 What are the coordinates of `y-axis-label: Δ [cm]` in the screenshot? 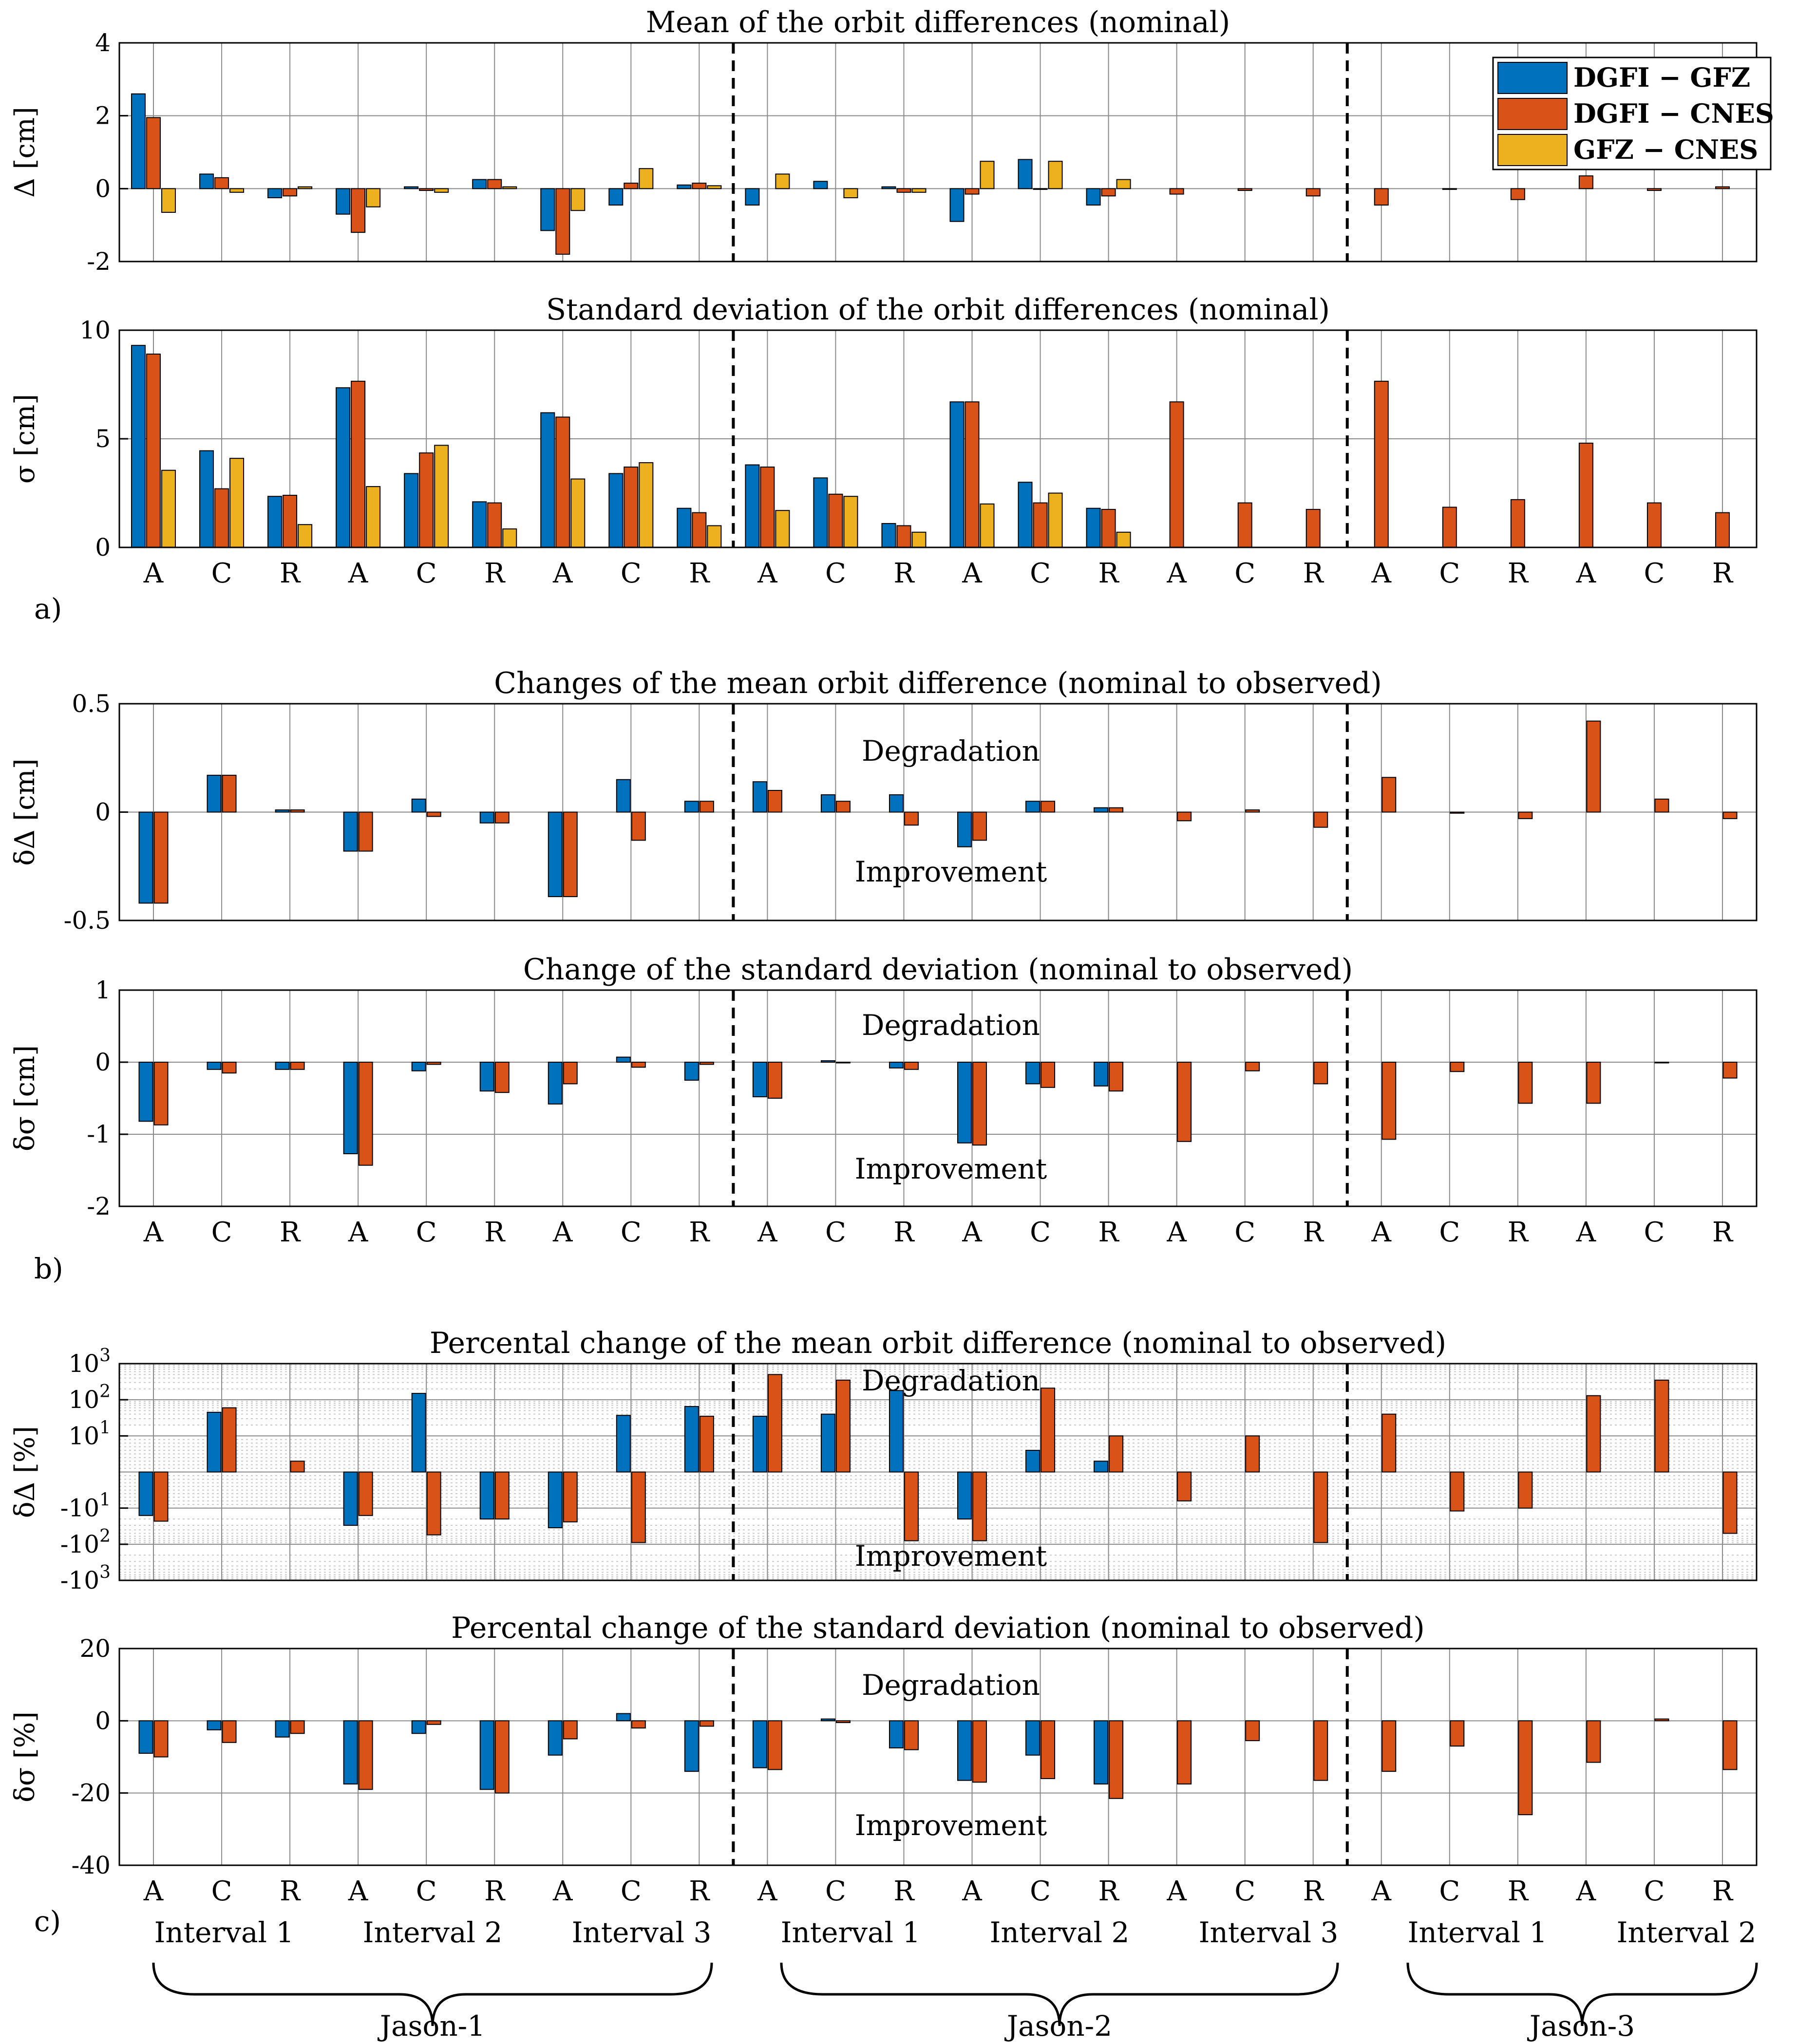 It's located at (25, 152).